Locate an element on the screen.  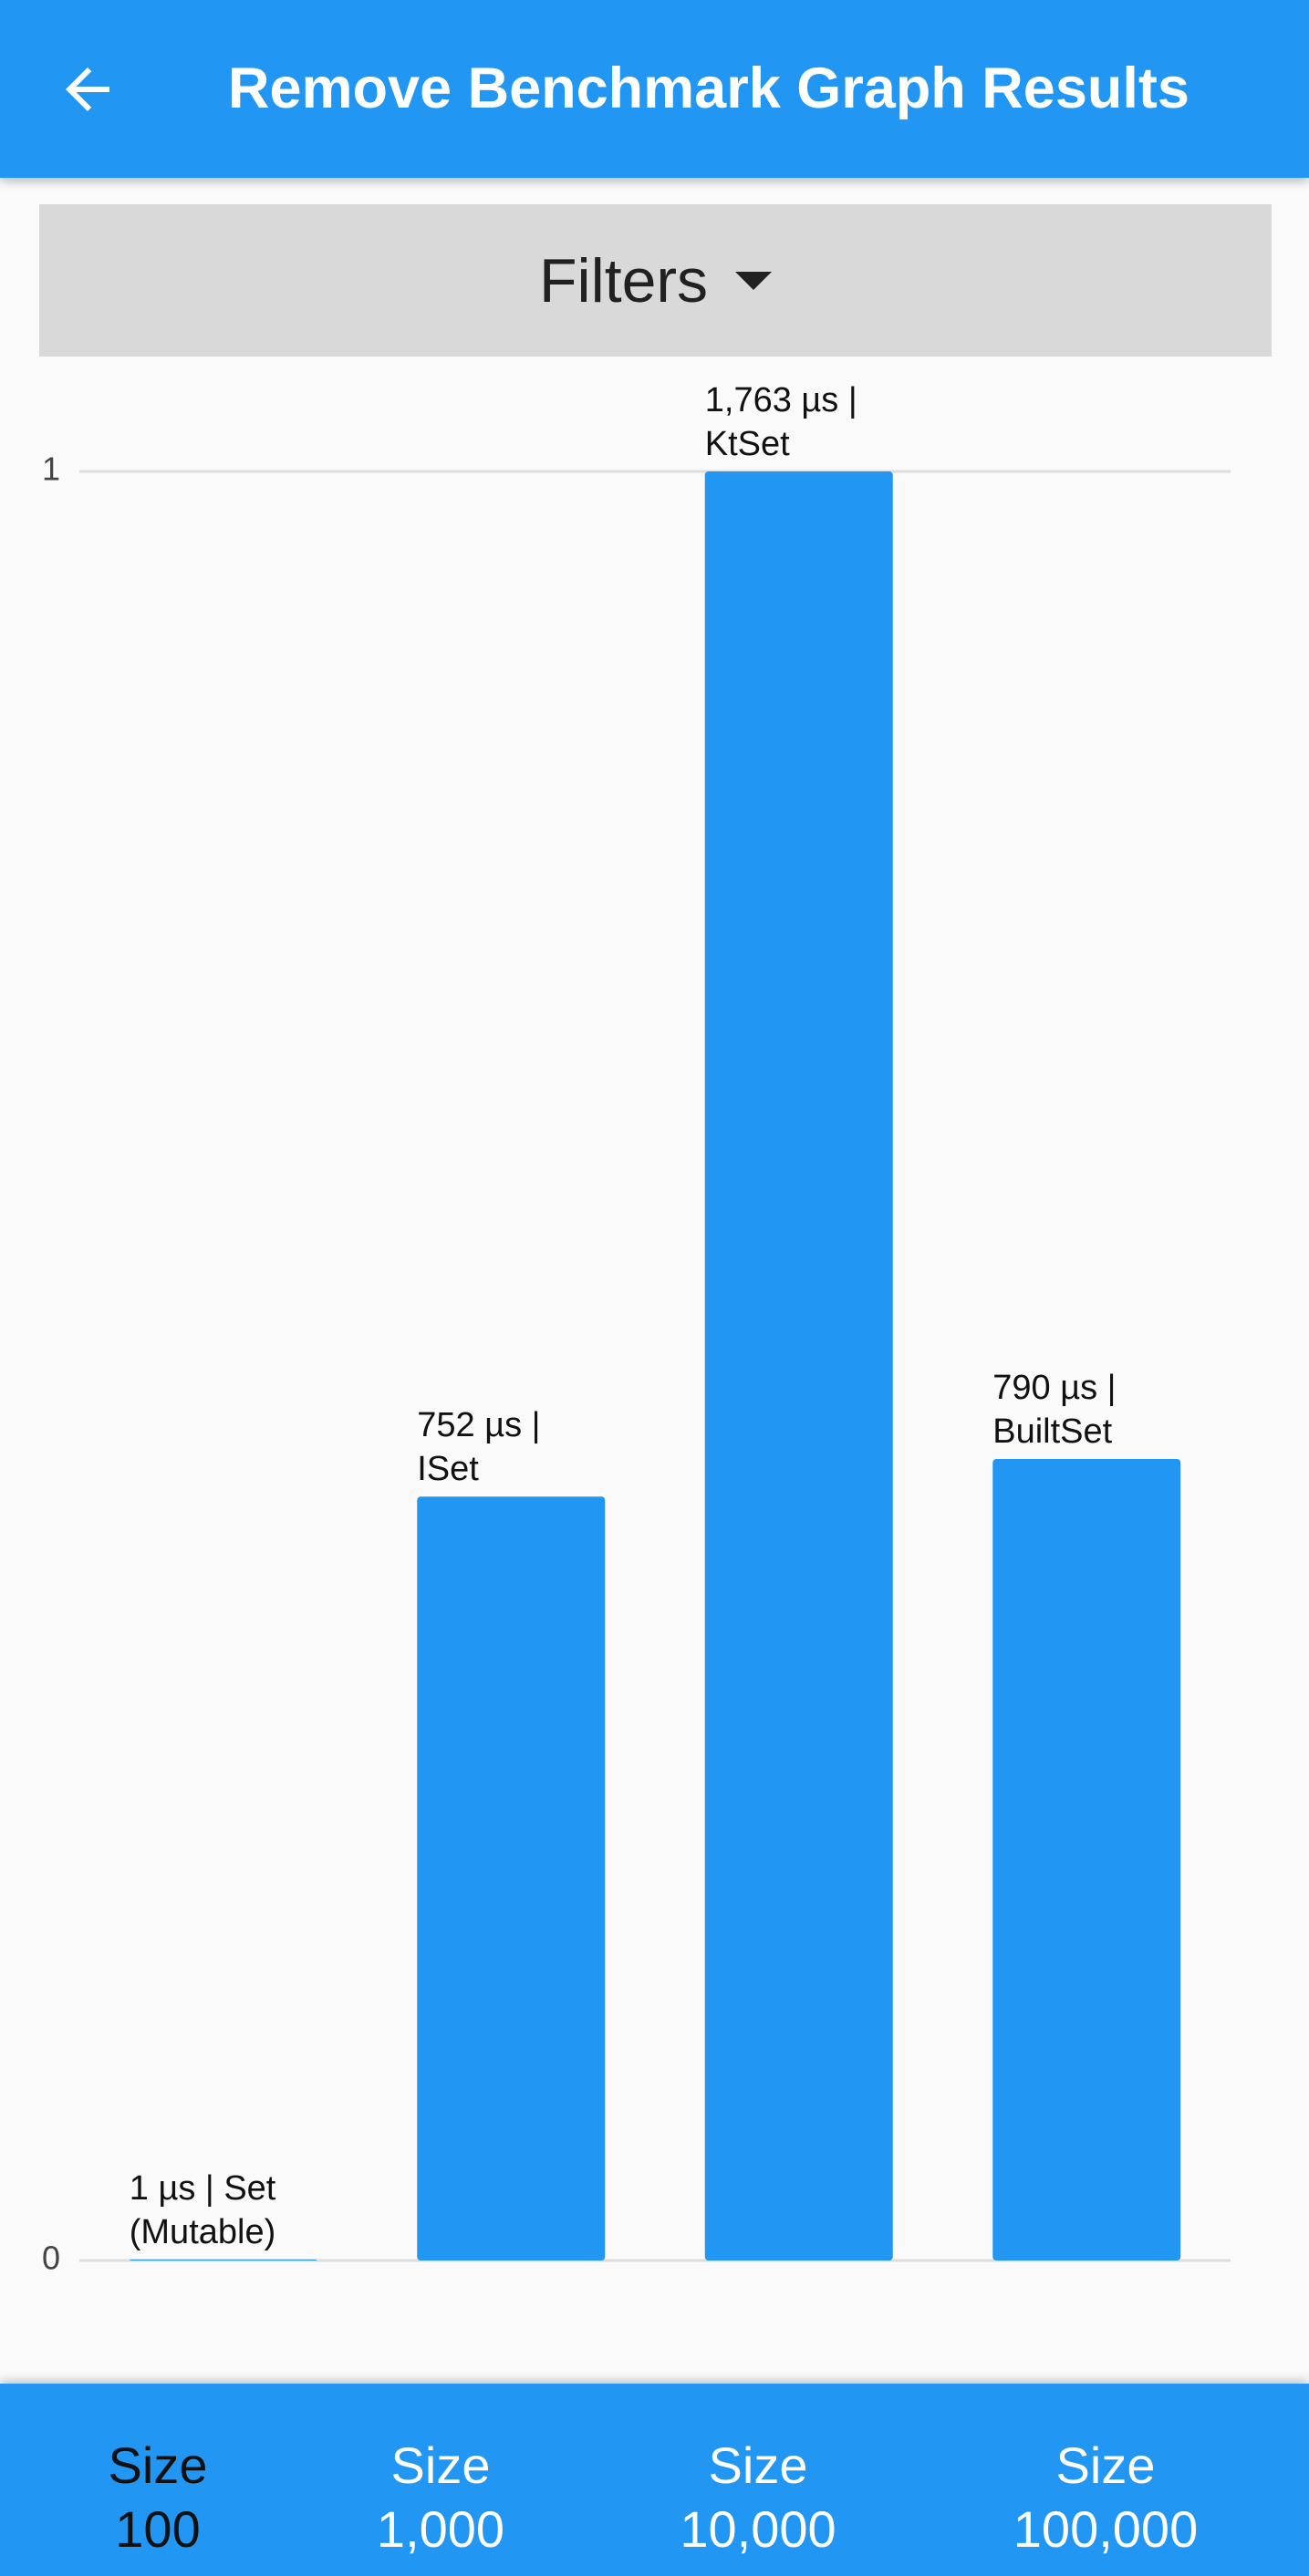
bar-label: 1 µs | Set (Mutable) is located at coordinates (202, 2209).